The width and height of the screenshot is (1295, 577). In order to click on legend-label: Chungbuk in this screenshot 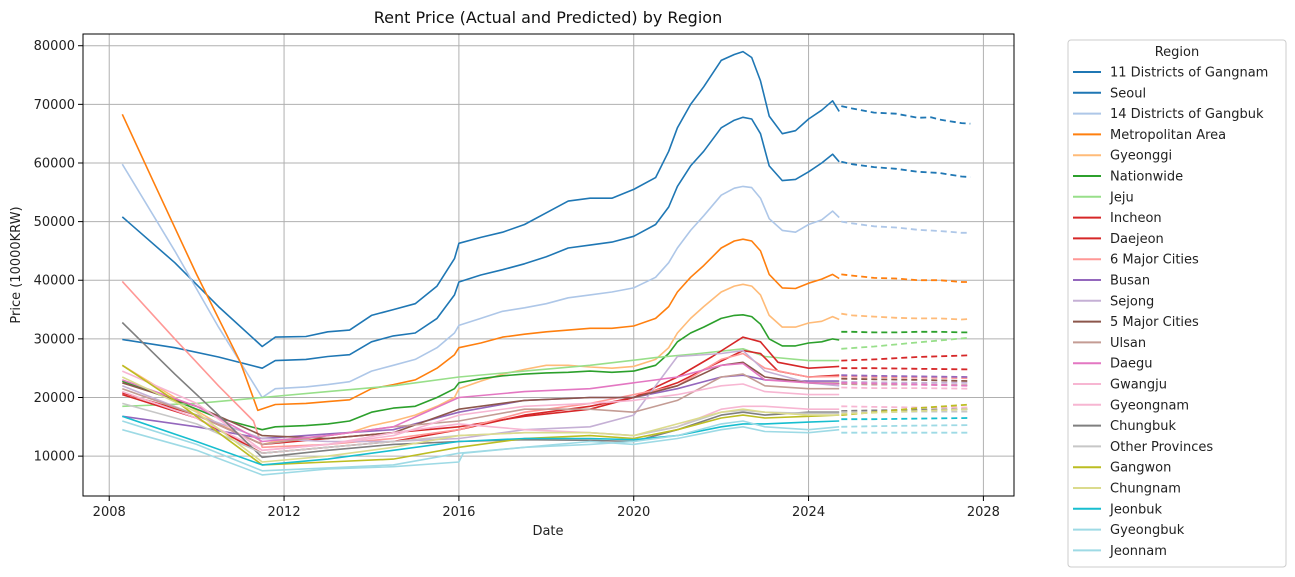, I will do `click(1143, 426)`.